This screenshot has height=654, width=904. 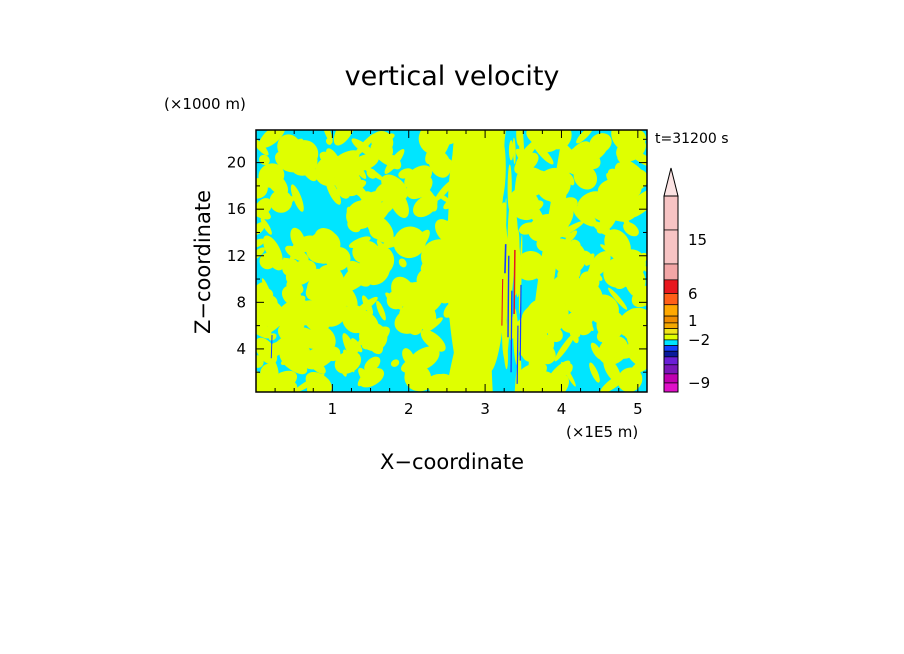 What do you see at coordinates (671, 182) in the screenshot?
I see `colorbar-triangle` at bounding box center [671, 182].